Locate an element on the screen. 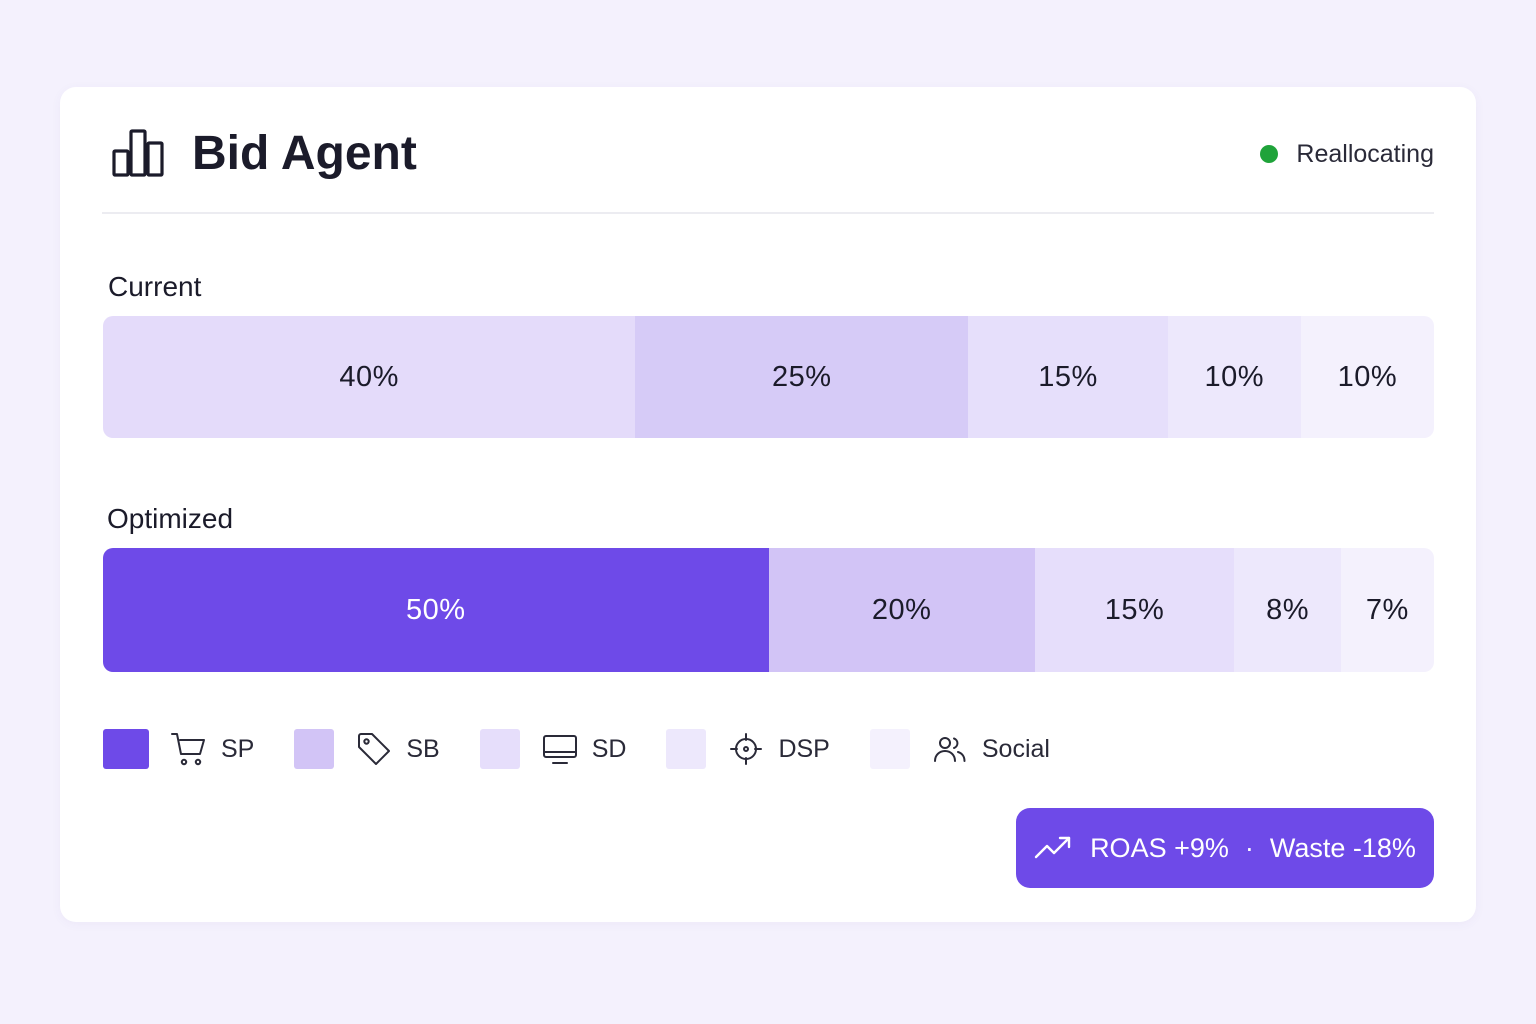 The image size is (1536, 1024). legend-swatch-dsp is located at coordinates (686, 749).